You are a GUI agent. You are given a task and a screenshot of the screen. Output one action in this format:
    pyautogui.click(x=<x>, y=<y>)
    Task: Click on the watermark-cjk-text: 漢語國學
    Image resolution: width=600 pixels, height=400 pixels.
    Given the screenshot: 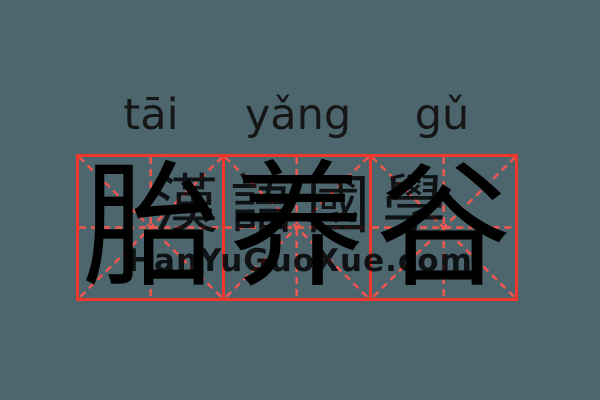 What is the action you would take?
    pyautogui.click(x=306, y=206)
    